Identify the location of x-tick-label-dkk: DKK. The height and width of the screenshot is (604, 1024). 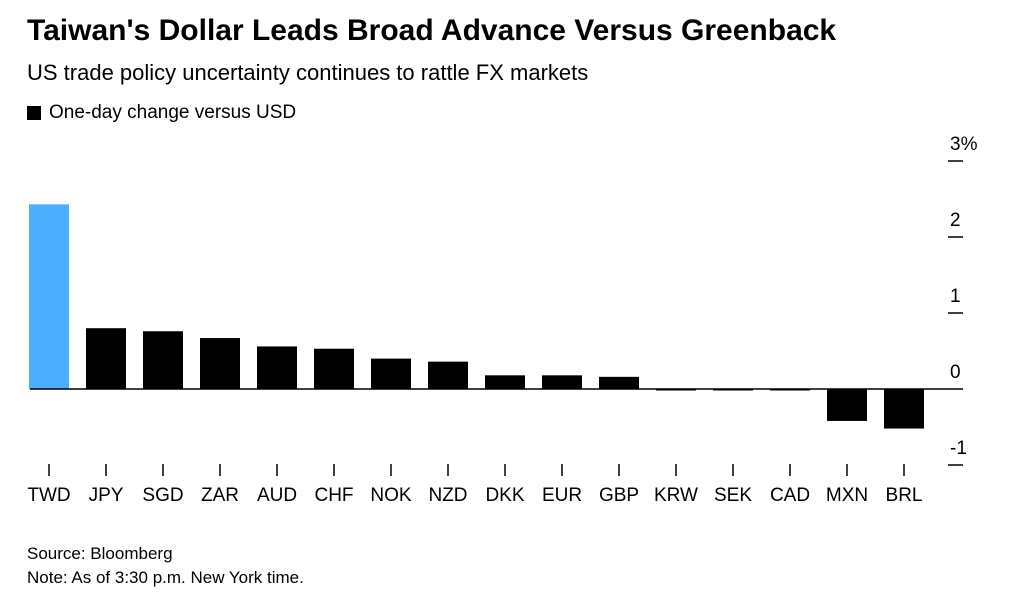
(504, 495).